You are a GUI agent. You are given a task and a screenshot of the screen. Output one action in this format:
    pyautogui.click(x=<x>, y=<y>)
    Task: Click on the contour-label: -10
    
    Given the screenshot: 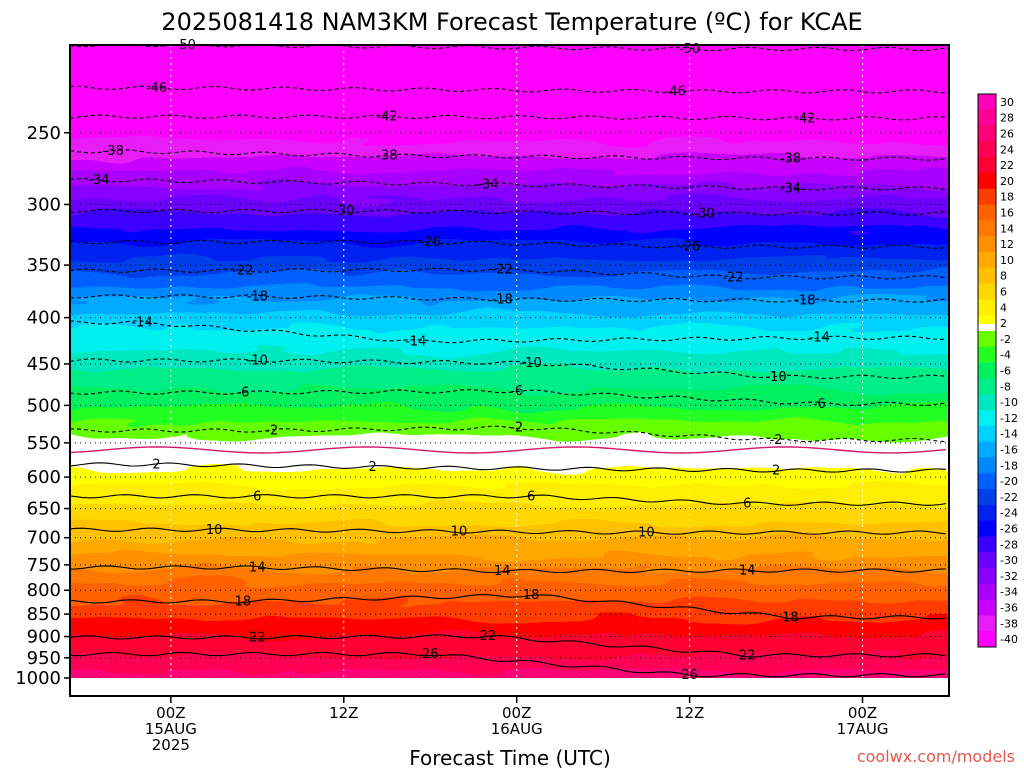 What is the action you would take?
    pyautogui.click(x=530, y=363)
    